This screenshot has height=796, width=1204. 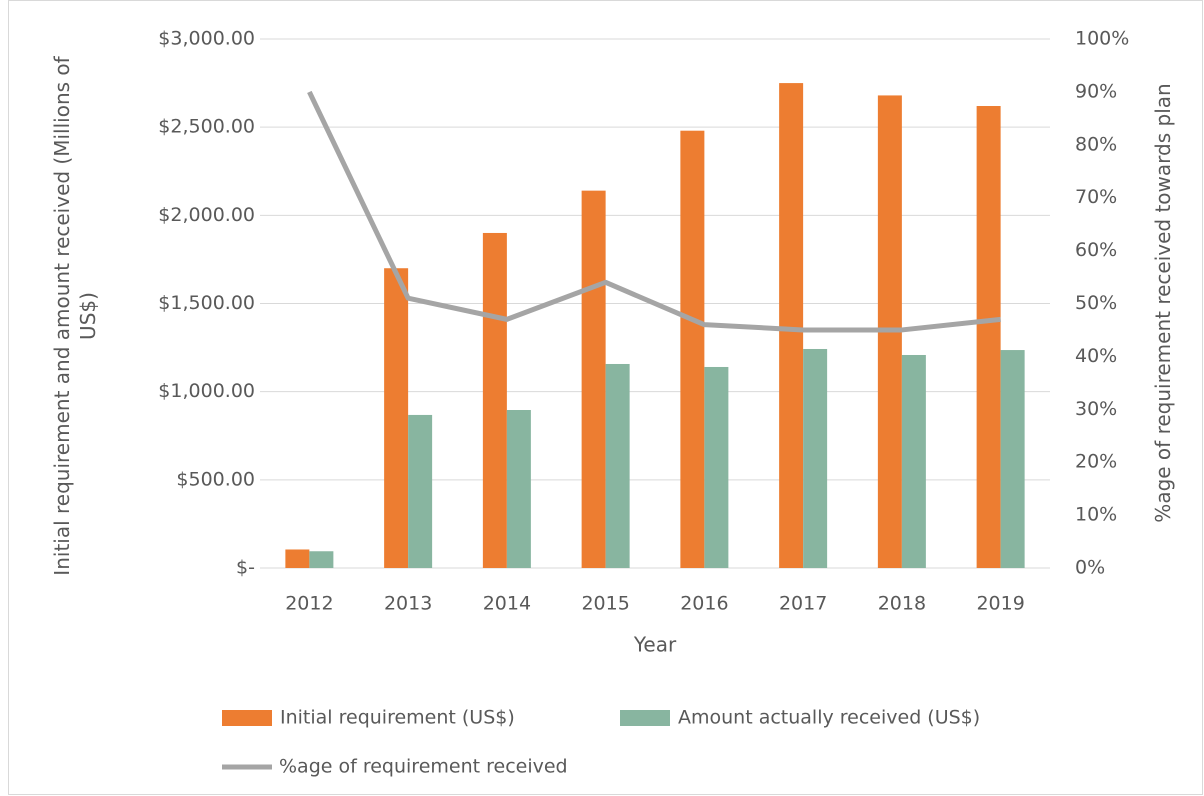 What do you see at coordinates (408, 604) in the screenshot?
I see `x-tick-label: 2013` at bounding box center [408, 604].